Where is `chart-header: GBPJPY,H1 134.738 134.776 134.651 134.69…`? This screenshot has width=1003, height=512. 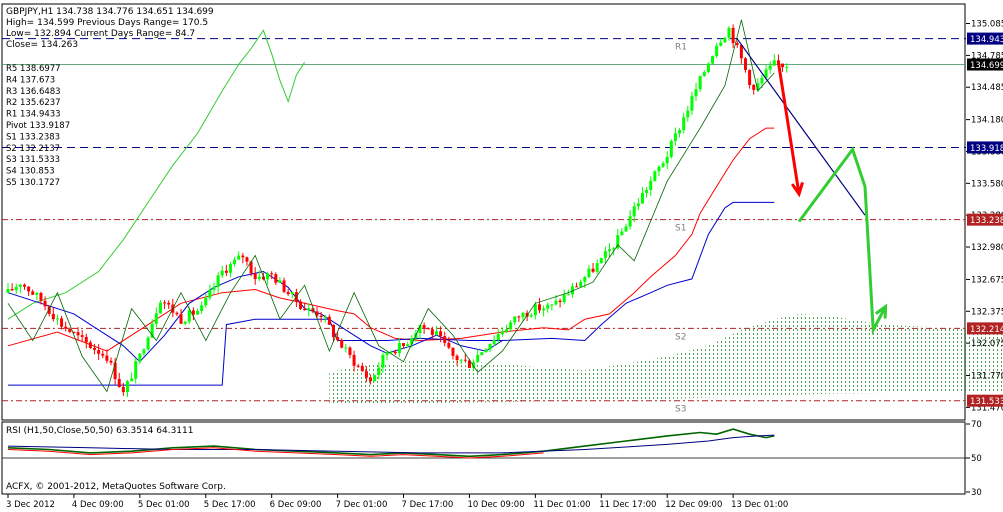 chart-header: GBPJPY,H1 134.738 134.776 134.651 134.69… is located at coordinates (110, 28).